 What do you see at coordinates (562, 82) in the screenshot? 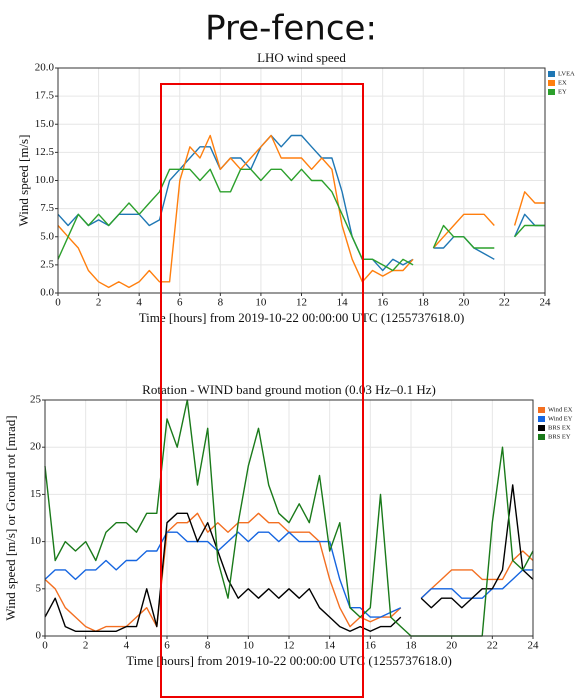
I see `legend-label: EX` at bounding box center [562, 82].